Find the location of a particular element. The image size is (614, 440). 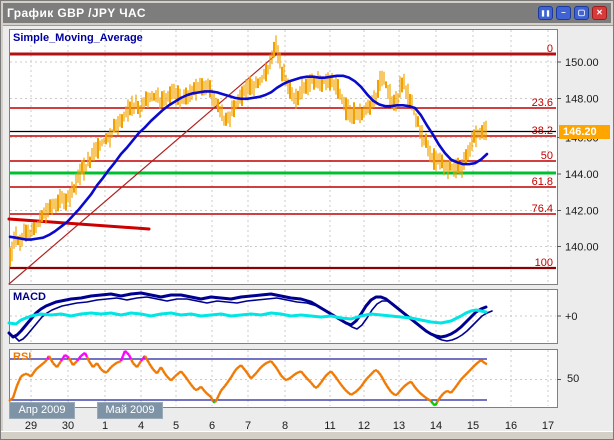

close-button: ✕ is located at coordinates (599, 13).